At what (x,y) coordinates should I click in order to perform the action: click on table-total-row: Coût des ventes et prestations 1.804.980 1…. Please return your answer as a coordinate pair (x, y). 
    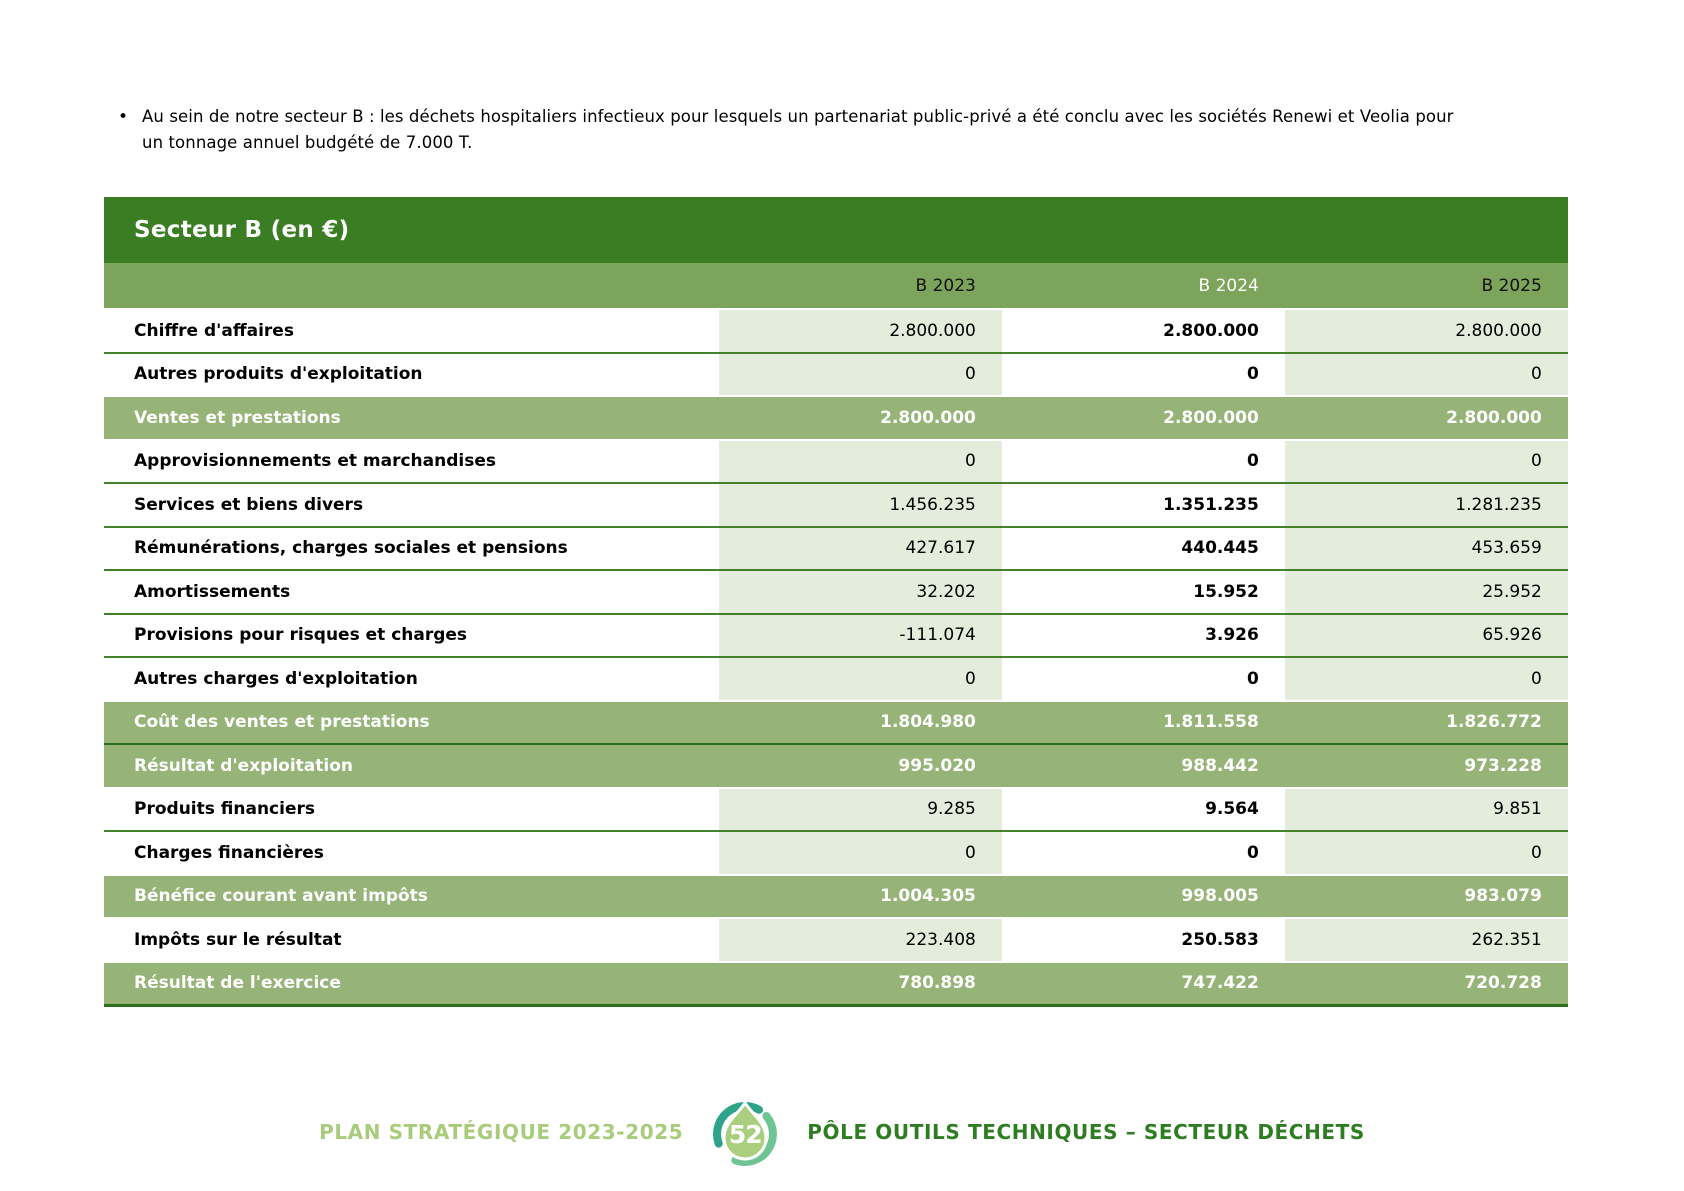
    Looking at the image, I should click on (836, 721).